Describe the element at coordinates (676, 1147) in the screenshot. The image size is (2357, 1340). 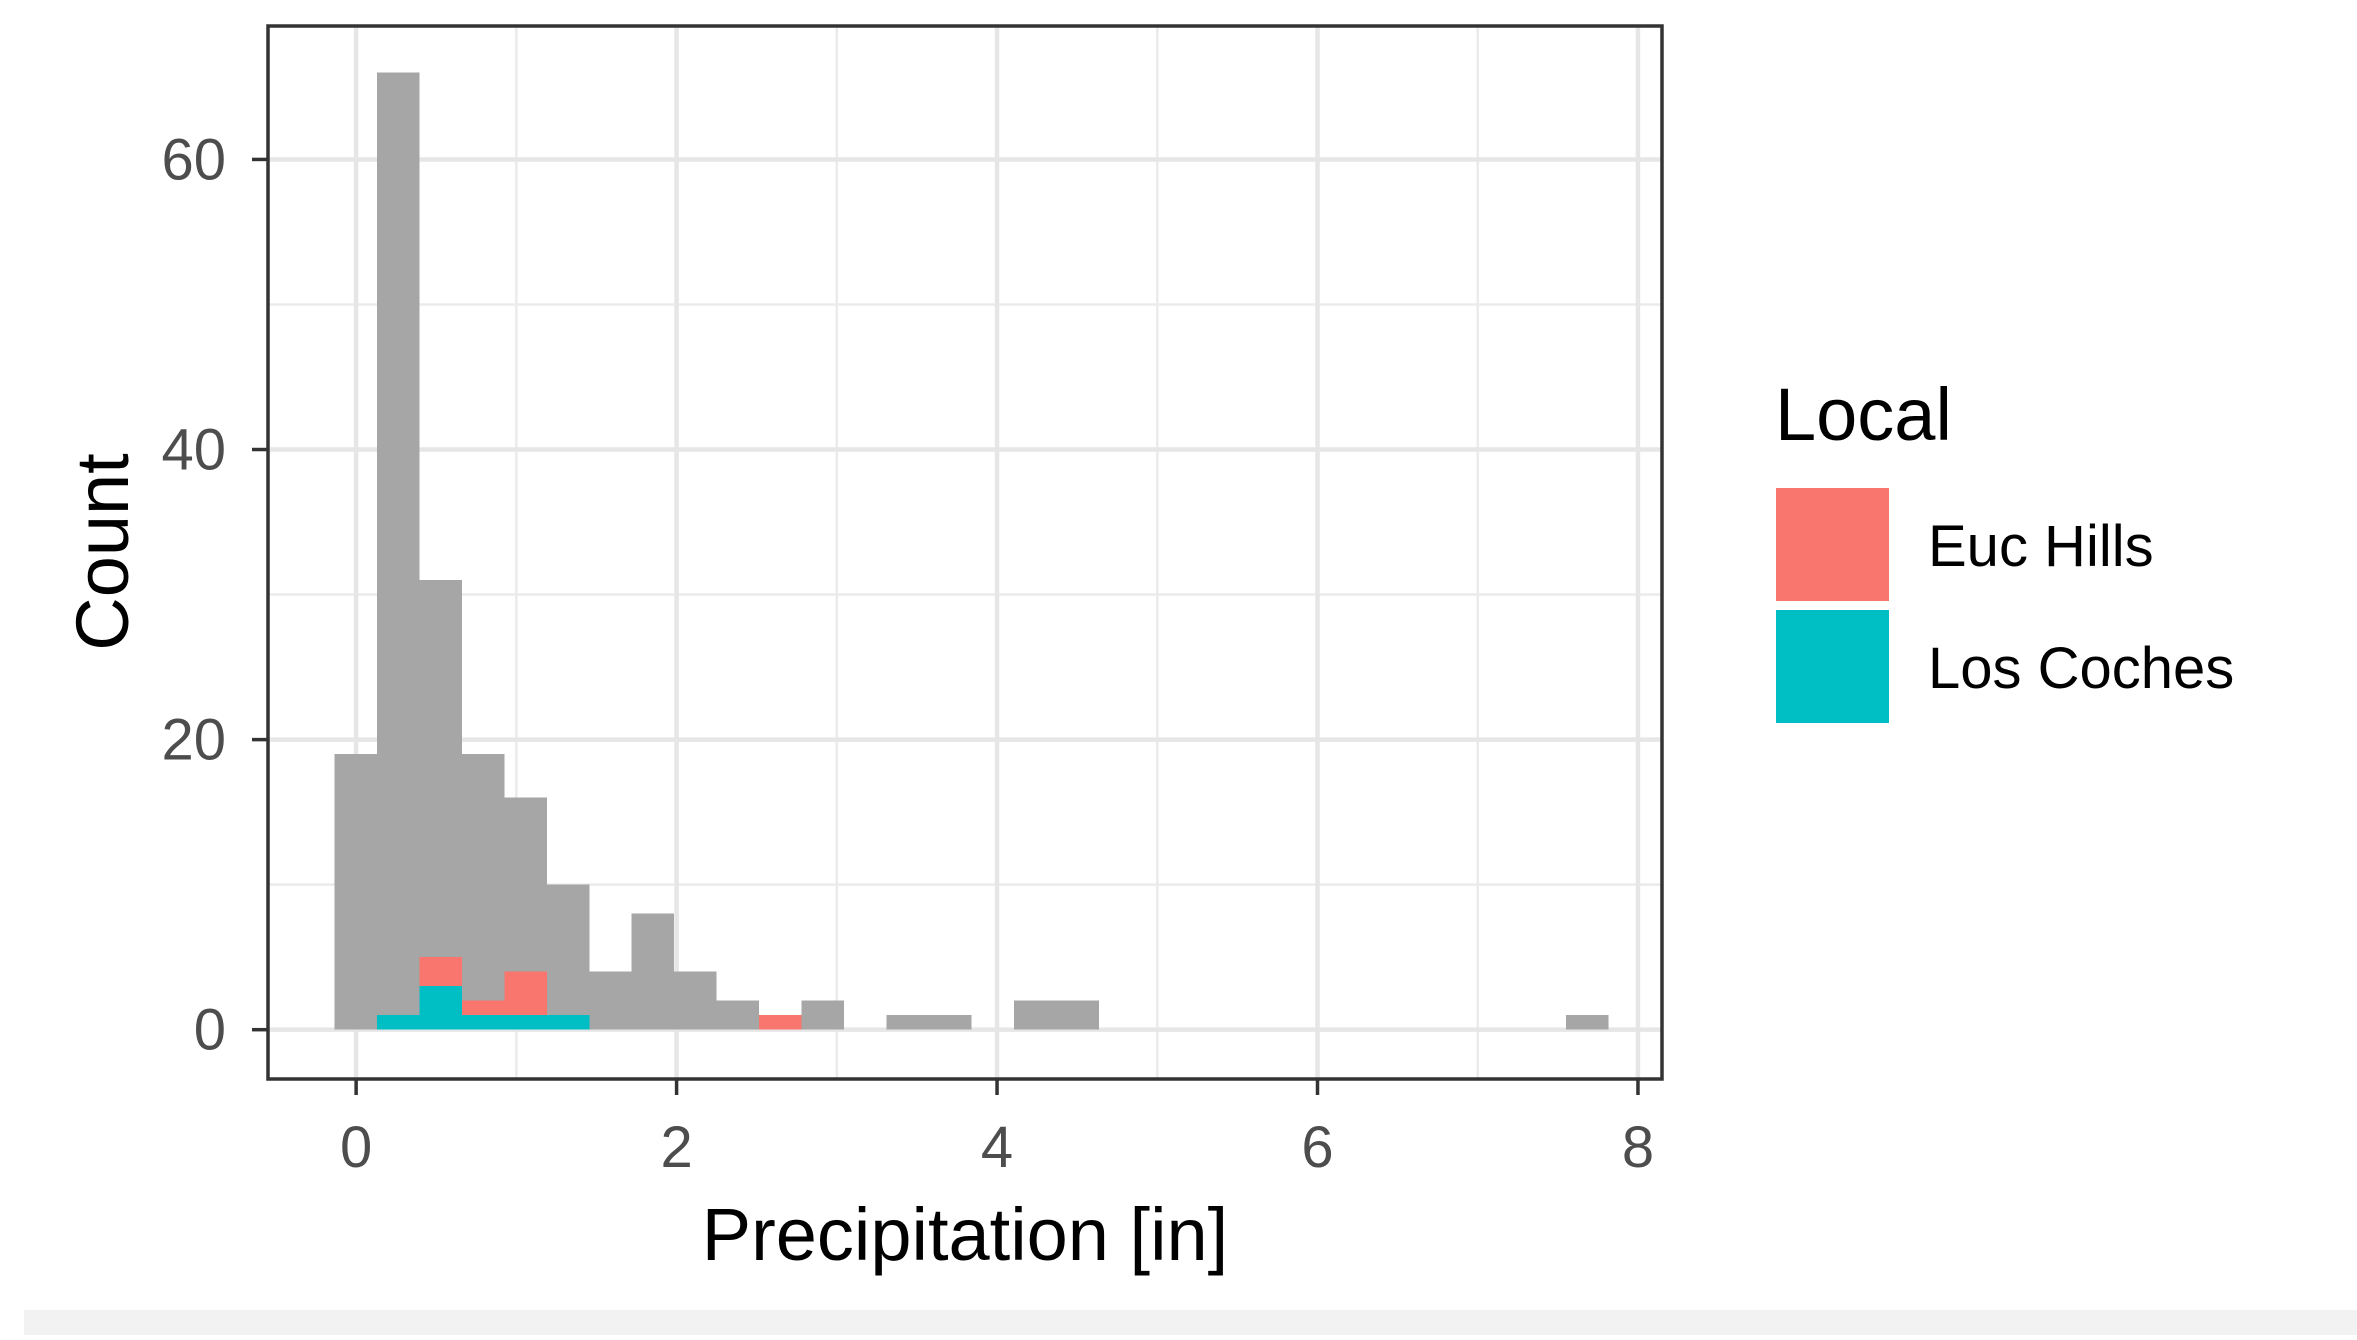
I see `x-tick-label: 2` at that location.